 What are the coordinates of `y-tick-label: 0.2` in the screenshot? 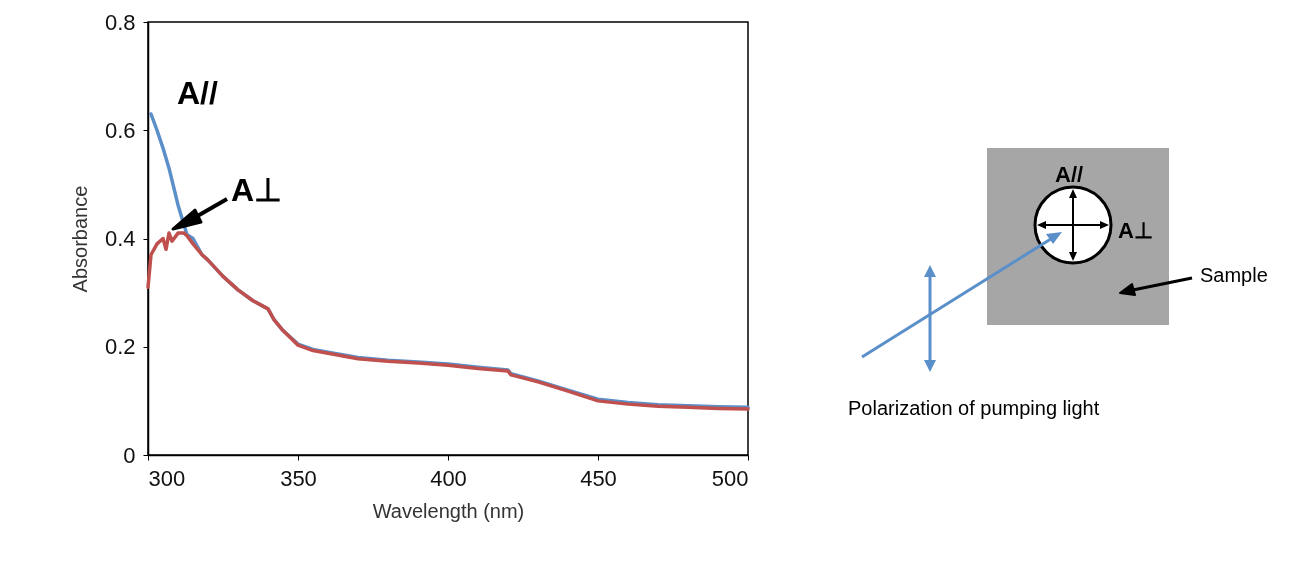 It's located at (120, 347).